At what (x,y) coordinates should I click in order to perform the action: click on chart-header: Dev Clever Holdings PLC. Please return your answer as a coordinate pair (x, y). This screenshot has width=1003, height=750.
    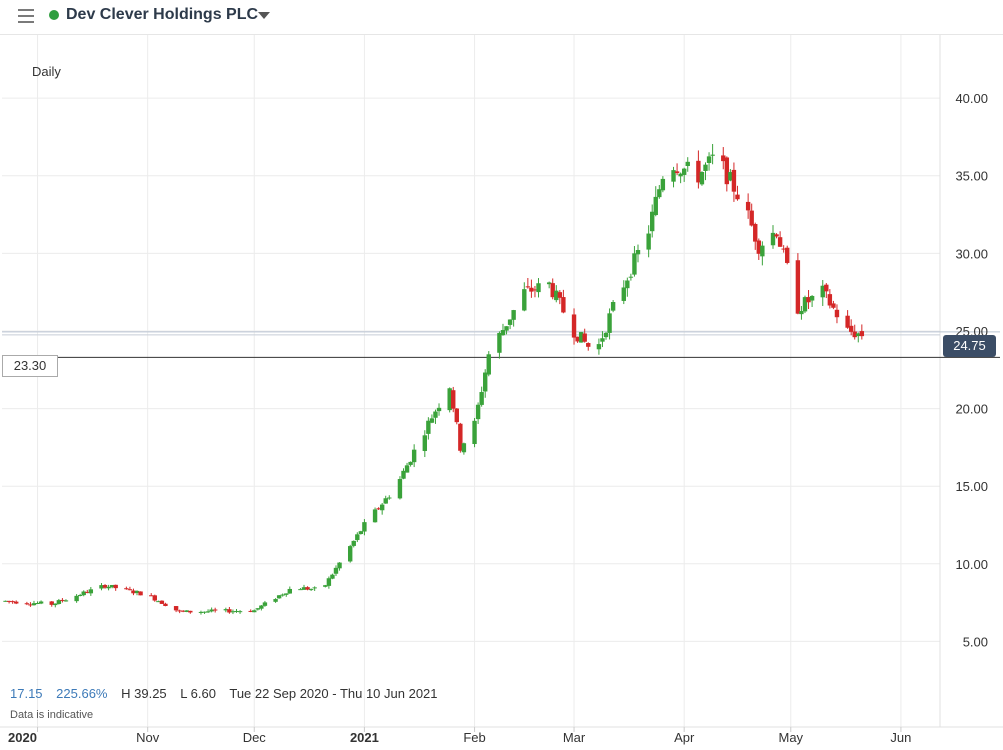
    Looking at the image, I should click on (501, 17).